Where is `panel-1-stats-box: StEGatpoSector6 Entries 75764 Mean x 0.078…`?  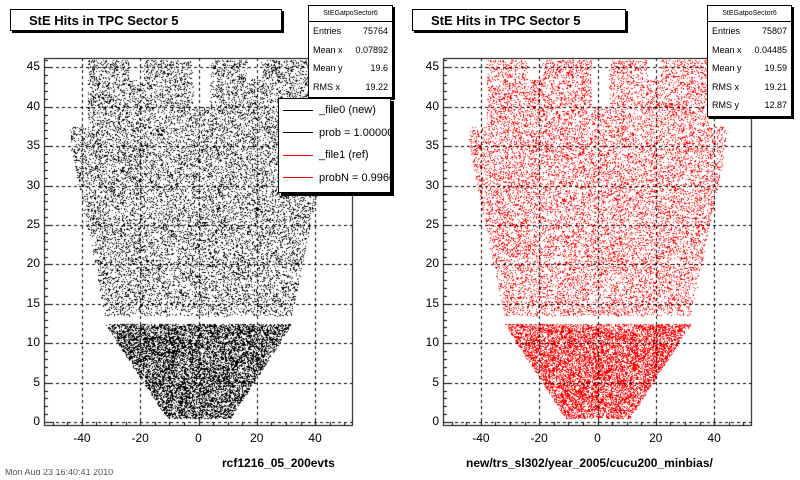
panel-1-stats-box: StEGatpoSector6 Entries 75764 Mean x 0.078… is located at coordinates (350, 51).